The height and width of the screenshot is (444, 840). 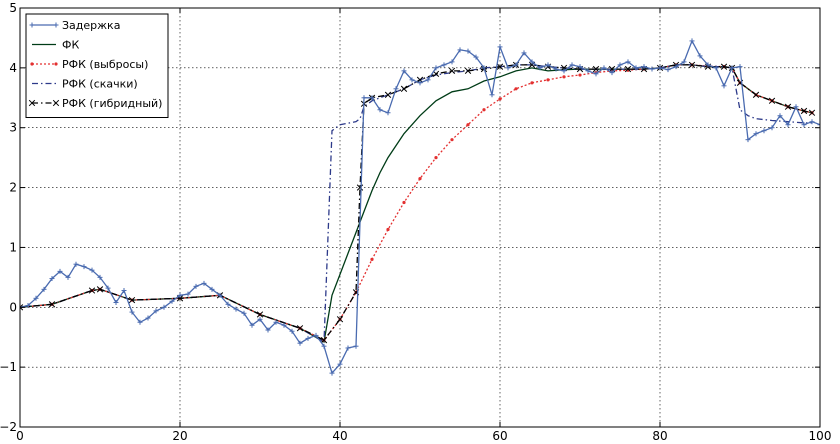 I want to click on x-tick-label: 100, so click(x=820, y=436).